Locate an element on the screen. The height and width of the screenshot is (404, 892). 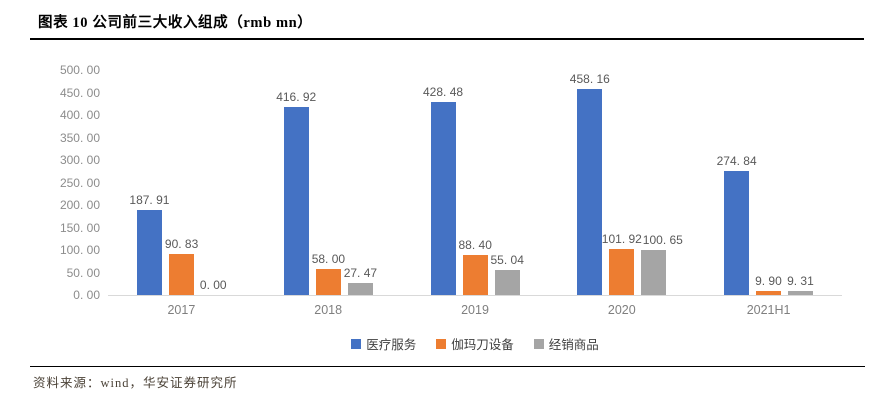
source-note: 资料来源：wind，华安证券研究所 is located at coordinates (135, 383).